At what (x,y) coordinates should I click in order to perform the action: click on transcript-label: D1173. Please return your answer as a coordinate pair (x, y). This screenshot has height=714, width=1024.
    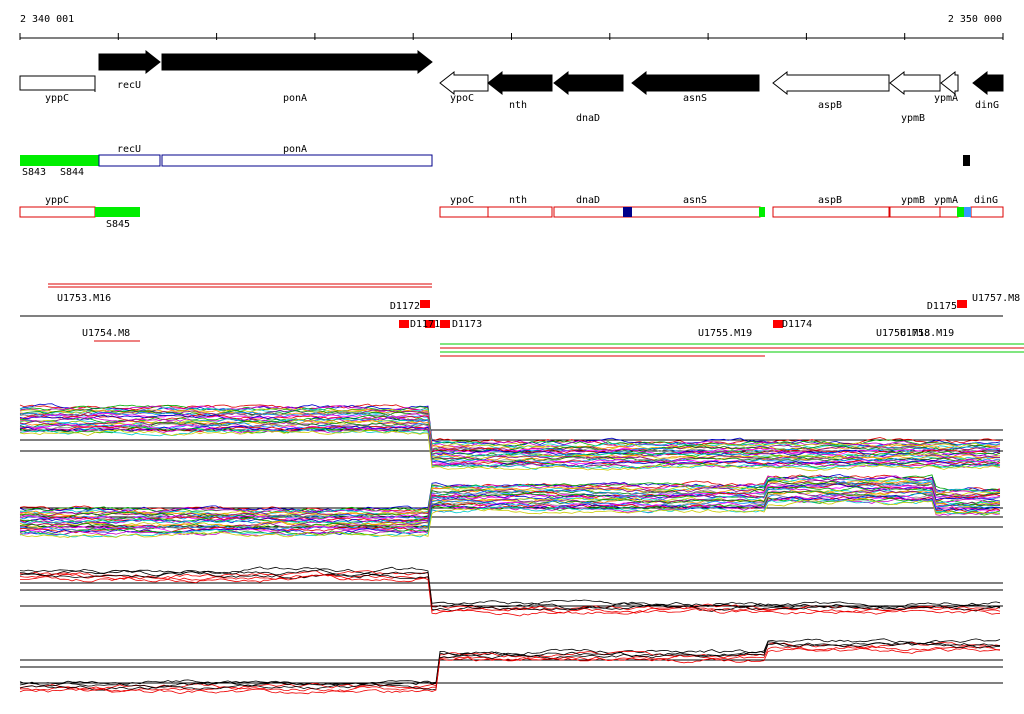
    Looking at the image, I should click on (467, 324).